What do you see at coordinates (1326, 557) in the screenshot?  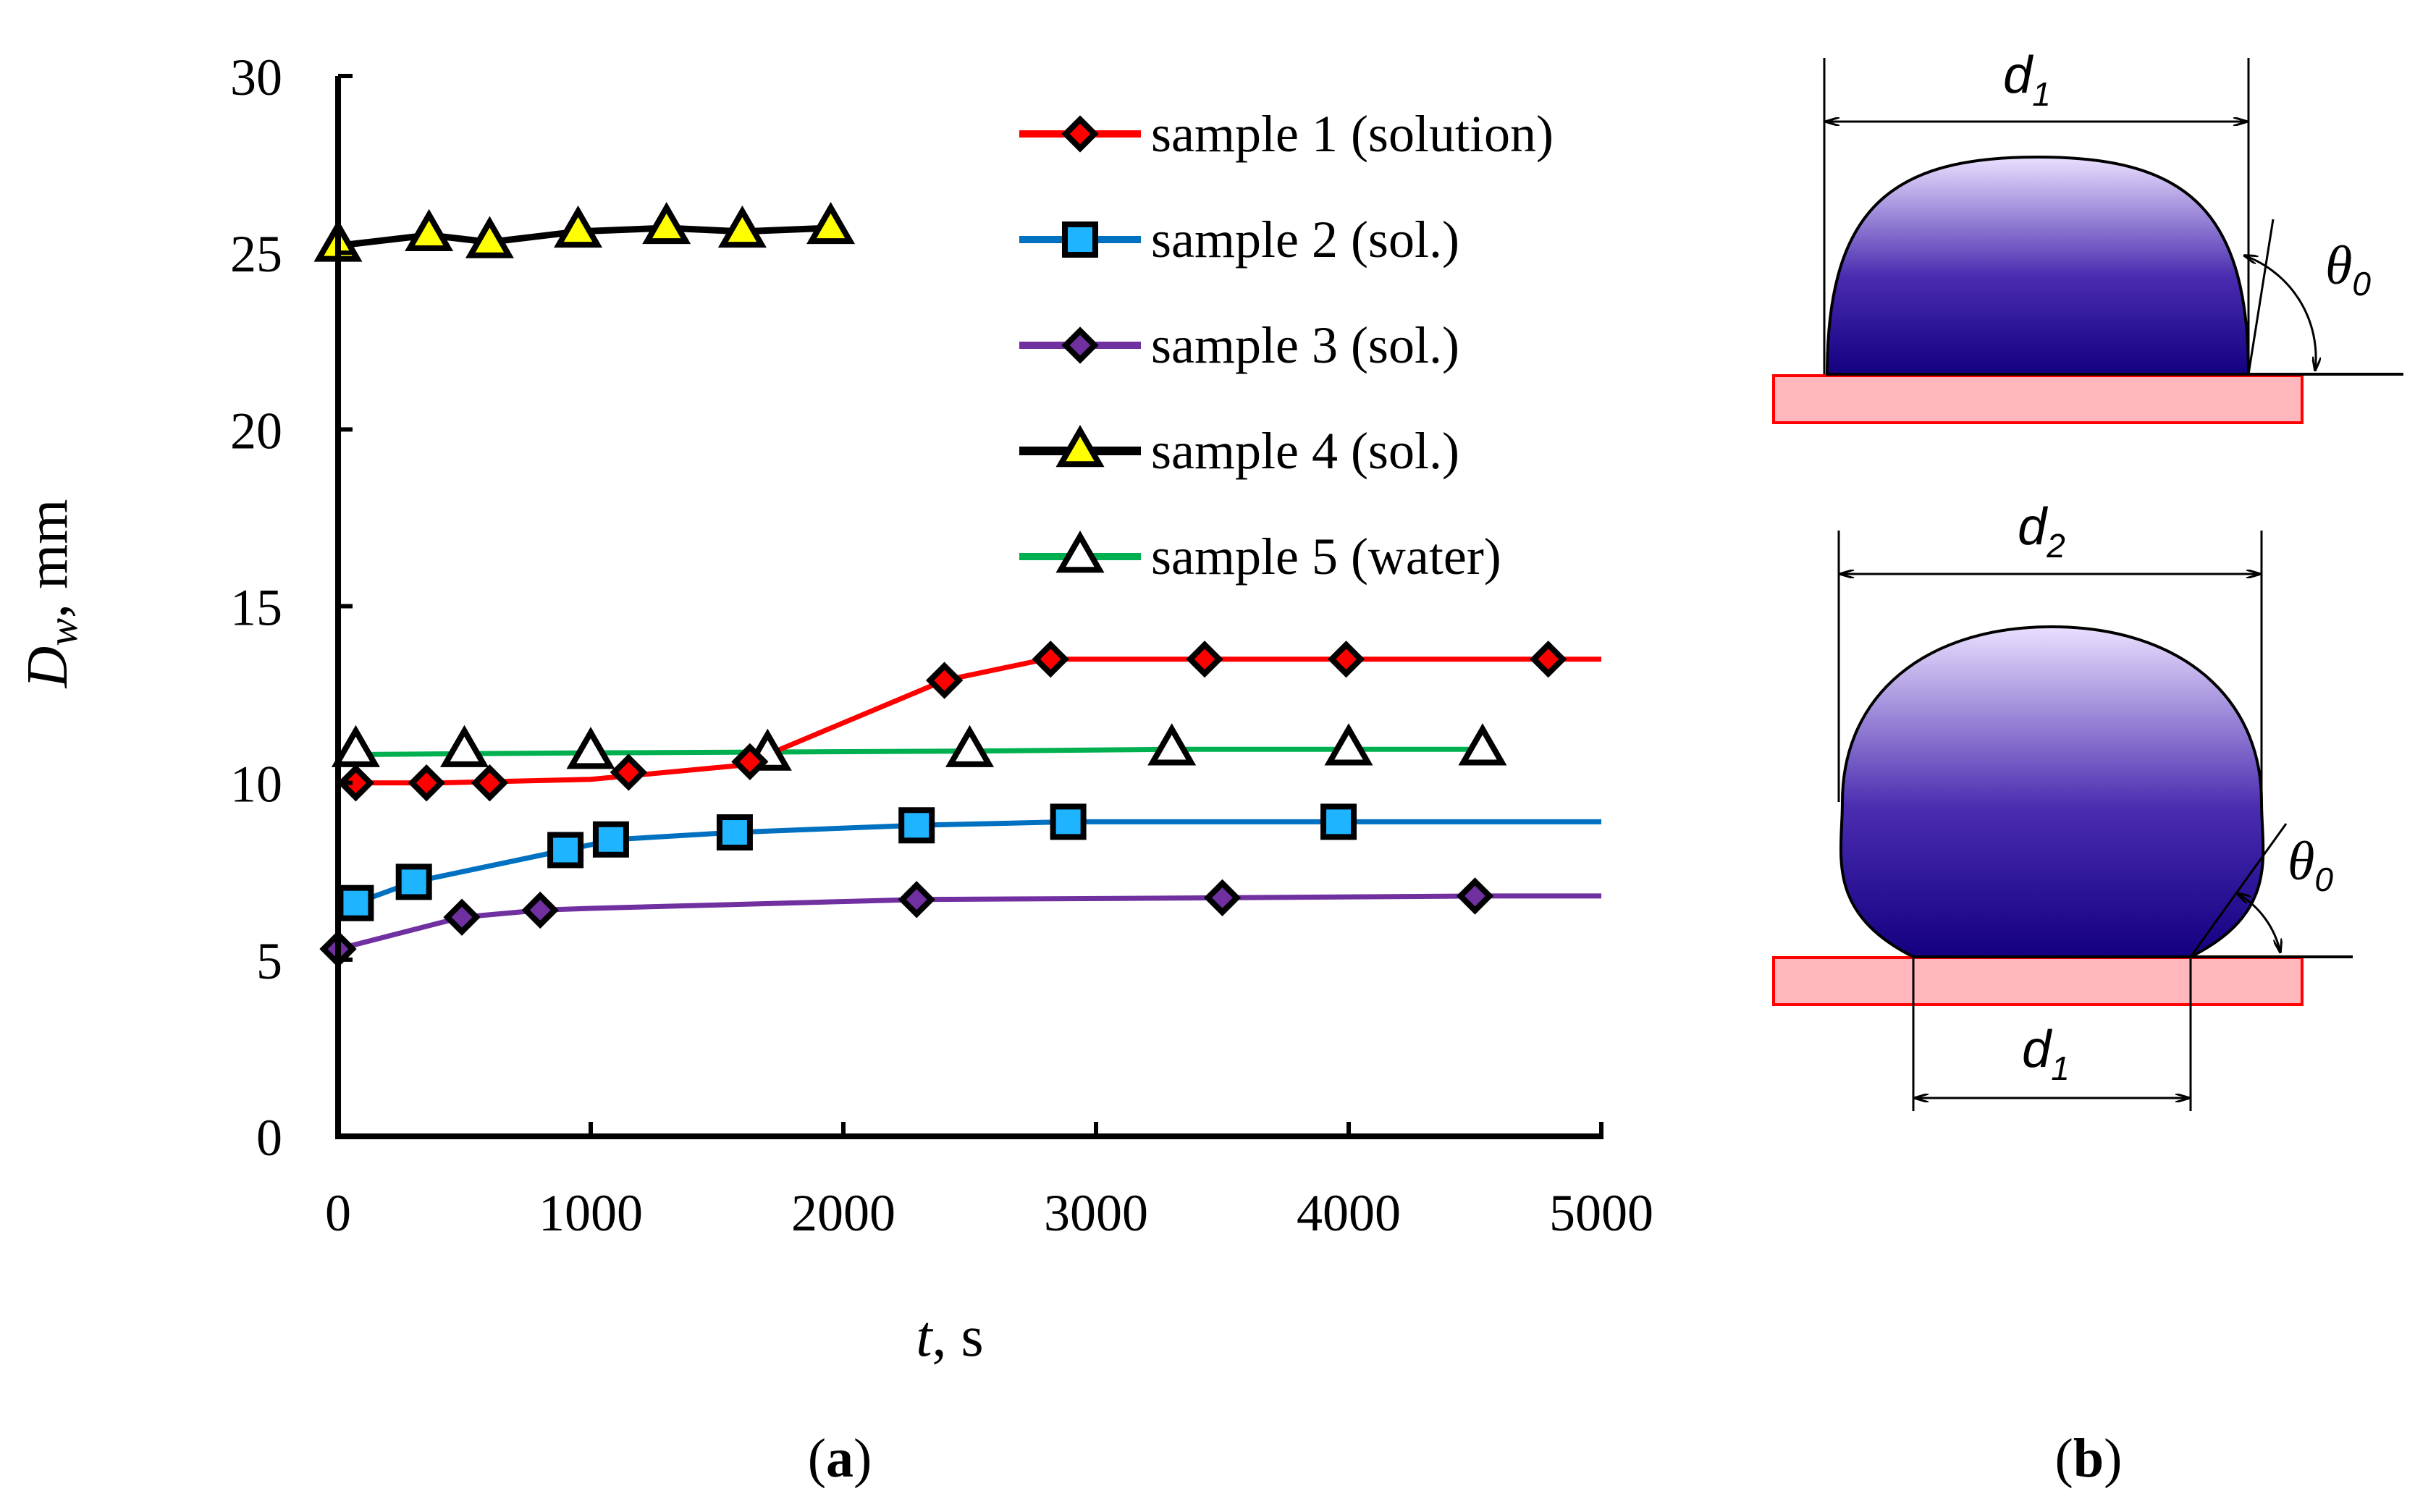 I see `legend-label-sample-5-water: sample 5 (water)` at bounding box center [1326, 557].